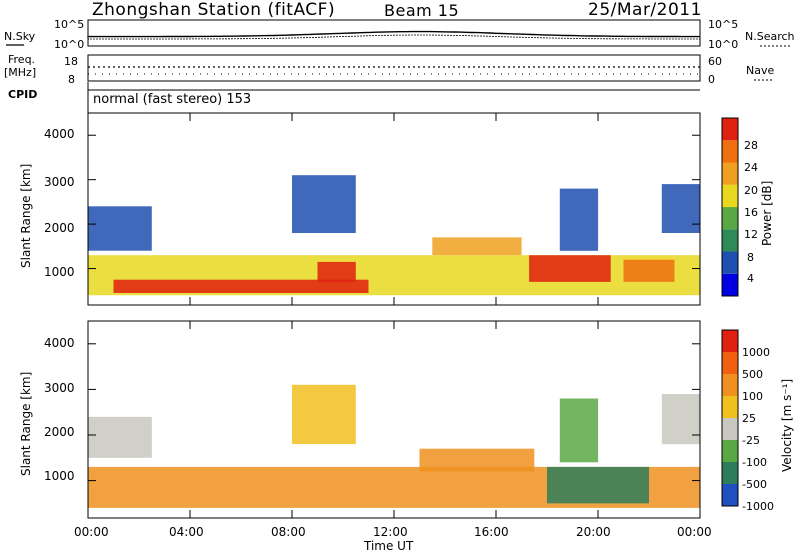 The image size is (800, 554). Describe the element at coordinates (59, 343) in the screenshot. I see `velocity-ytick: 4000` at that location.